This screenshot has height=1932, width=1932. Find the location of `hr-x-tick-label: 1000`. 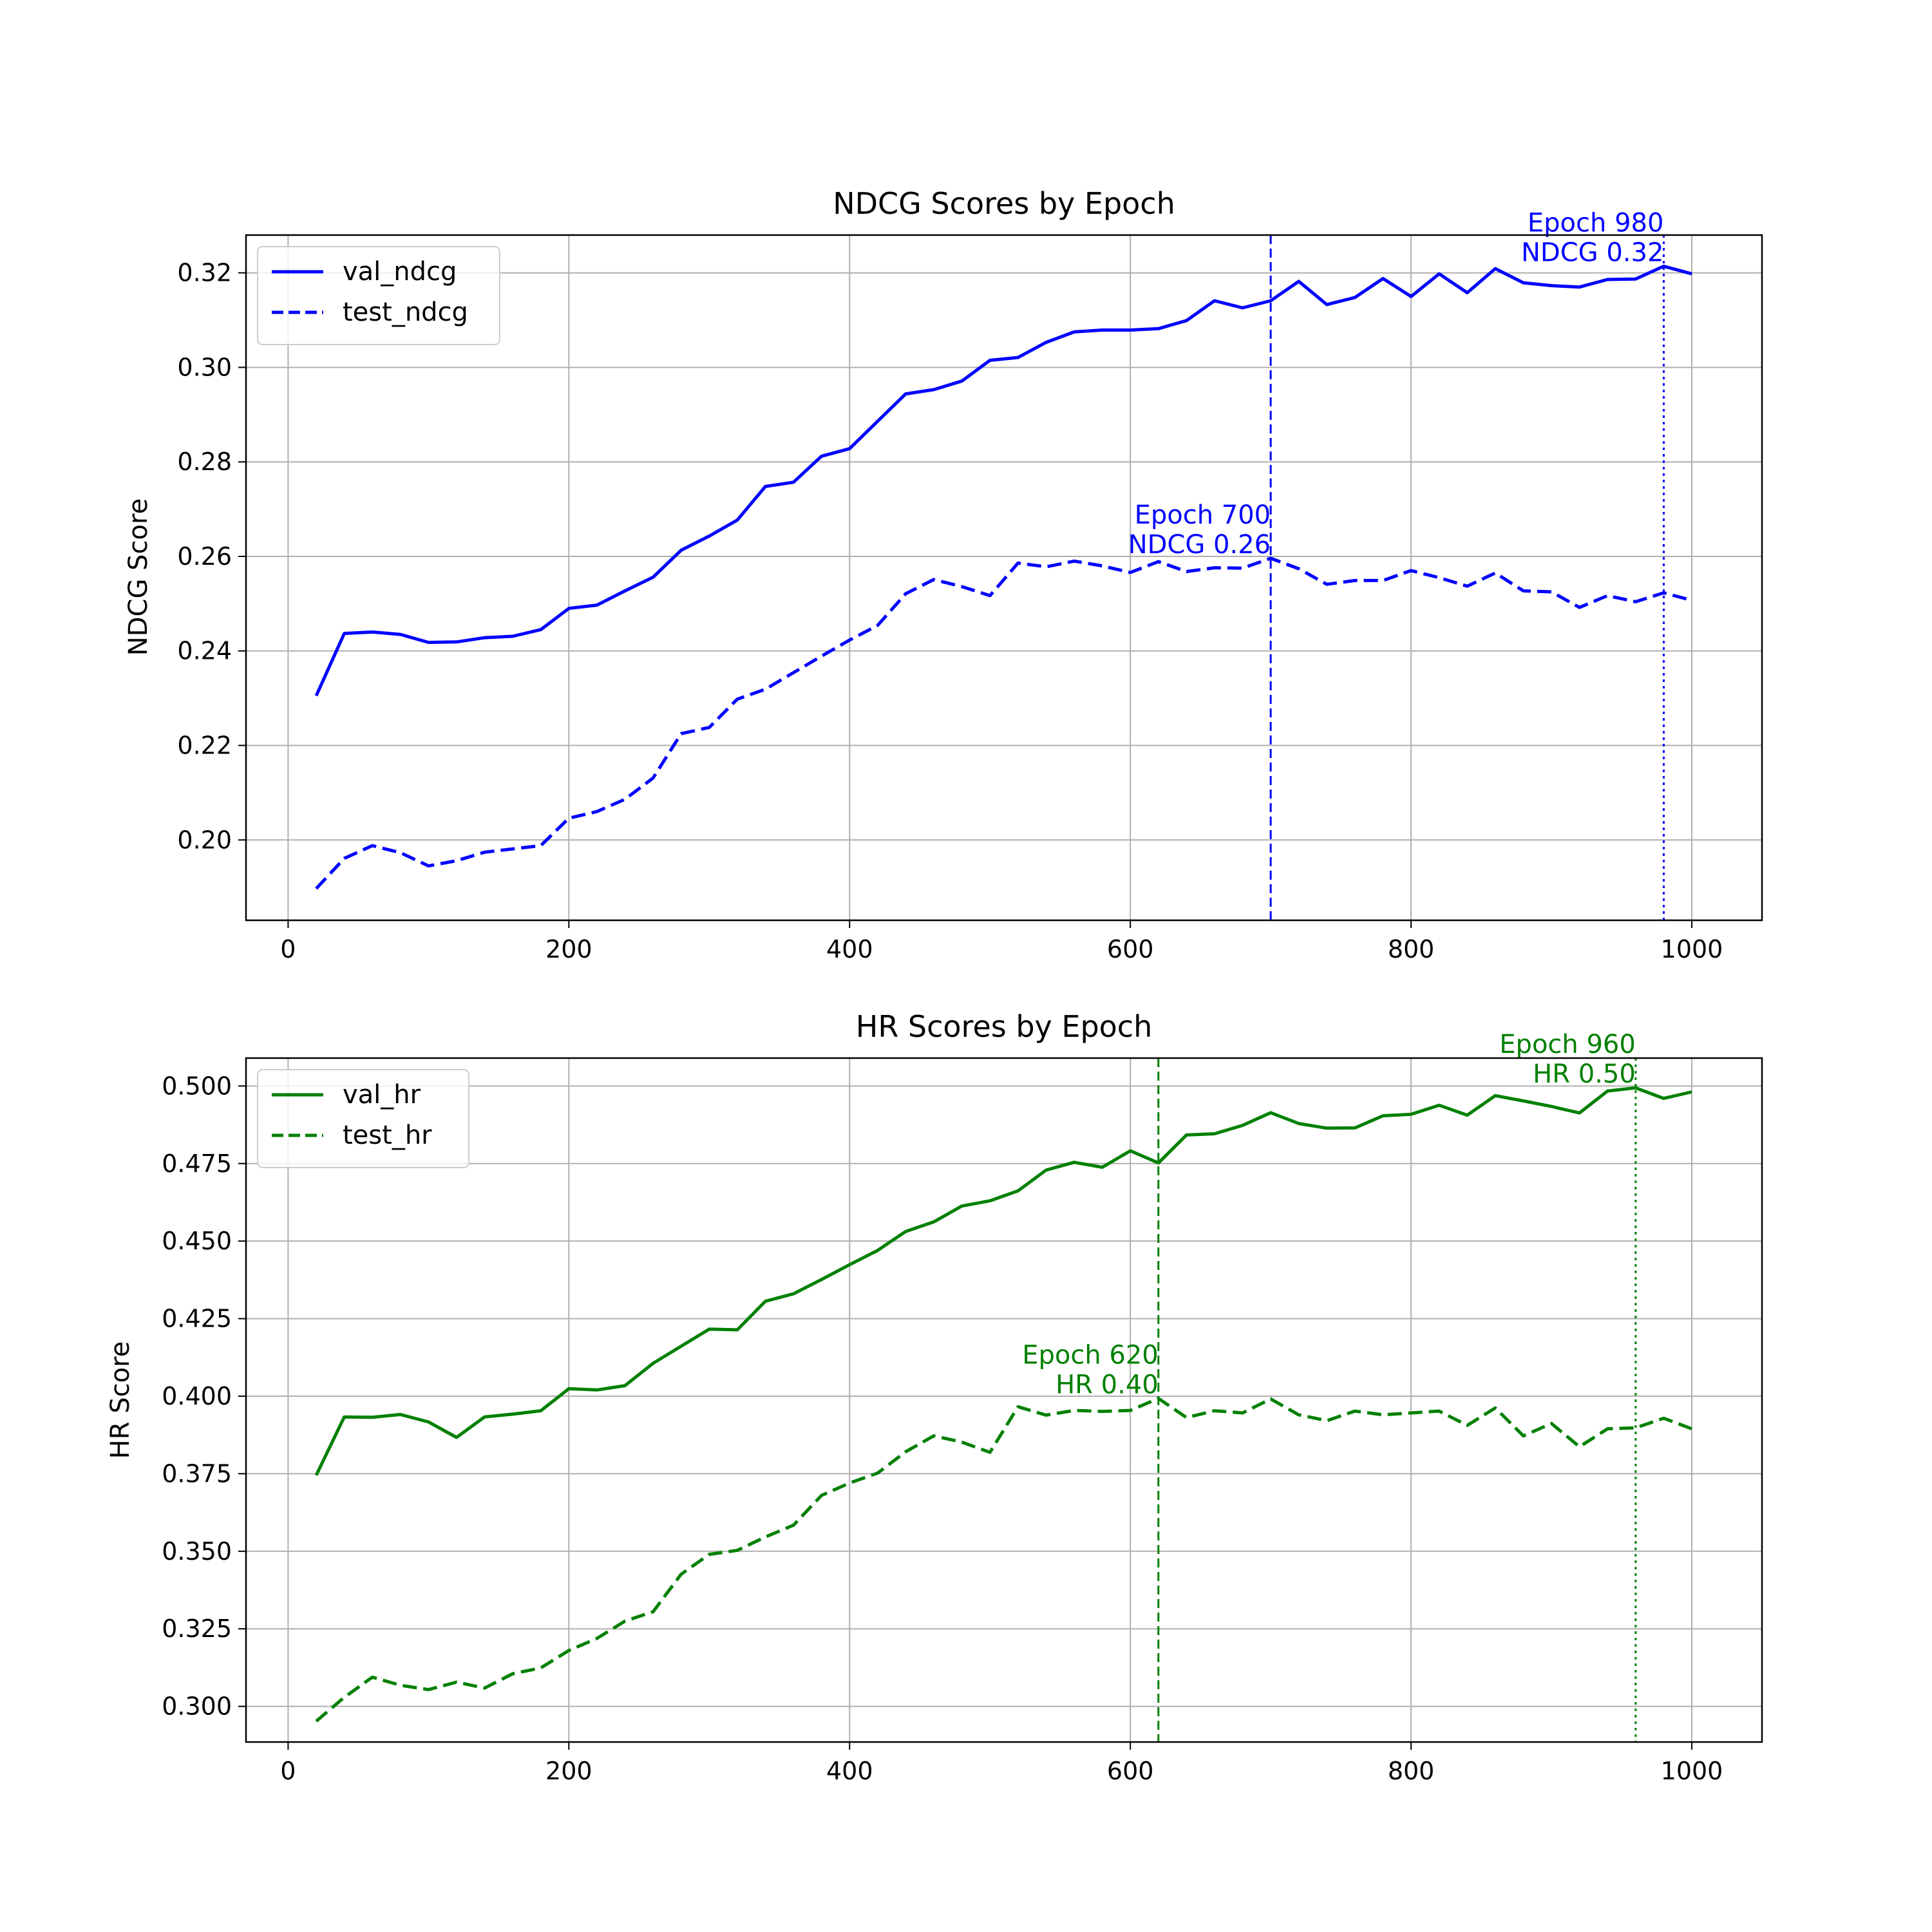

hr-x-tick-label: 1000 is located at coordinates (1692, 1771).